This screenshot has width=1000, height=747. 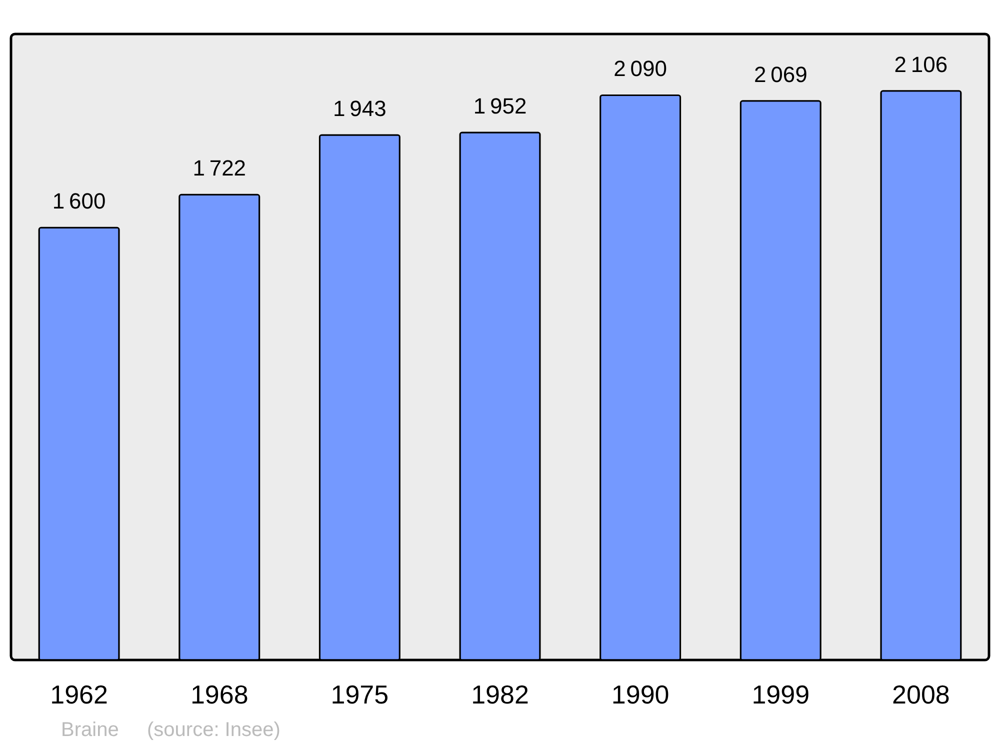 What do you see at coordinates (359, 695) in the screenshot?
I see `x-tick-label: 1975` at bounding box center [359, 695].